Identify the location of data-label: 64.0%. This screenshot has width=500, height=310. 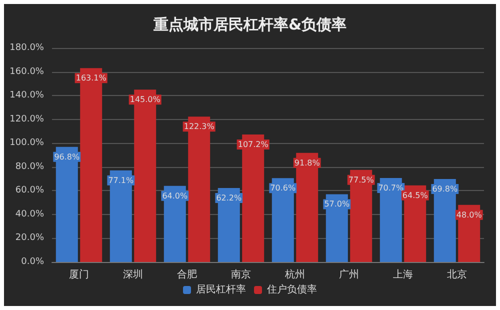
(175, 195).